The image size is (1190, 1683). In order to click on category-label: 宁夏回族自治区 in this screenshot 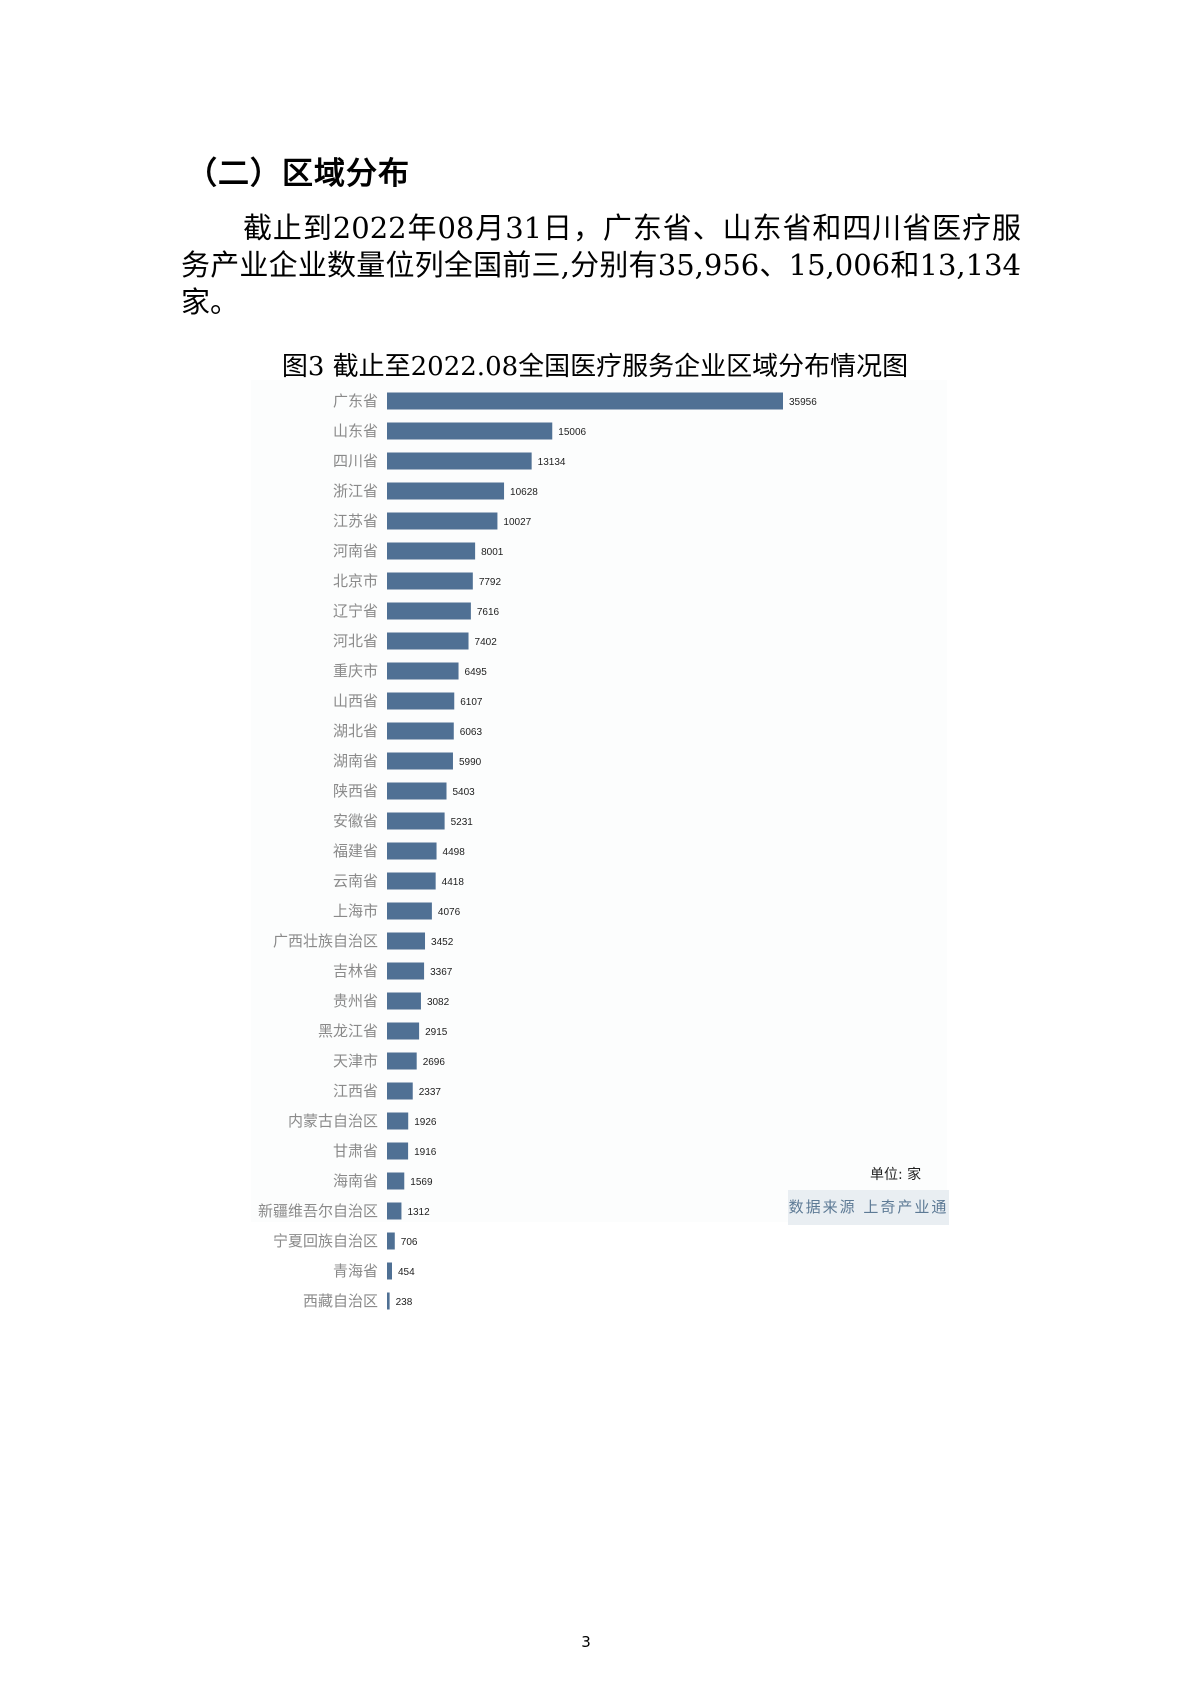, I will do `click(325, 1241)`.